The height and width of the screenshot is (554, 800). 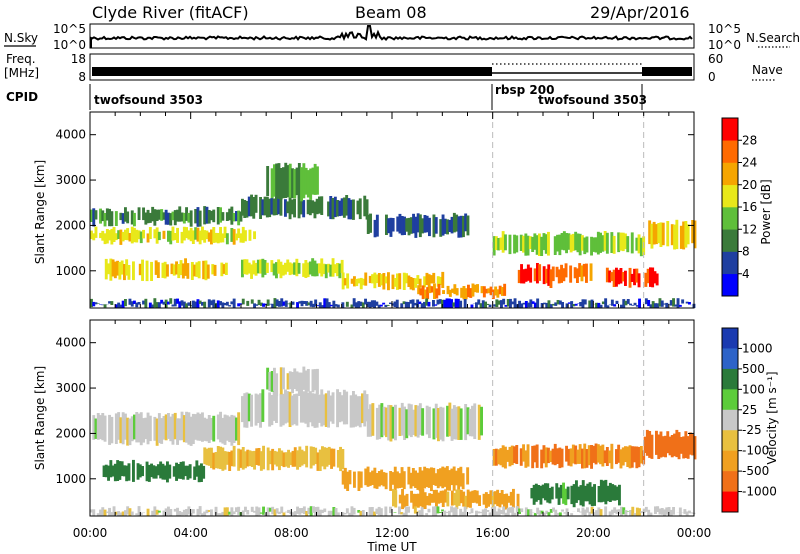 What do you see at coordinates (70, 479) in the screenshot?
I see `y-tick-label: 1000` at bounding box center [70, 479].